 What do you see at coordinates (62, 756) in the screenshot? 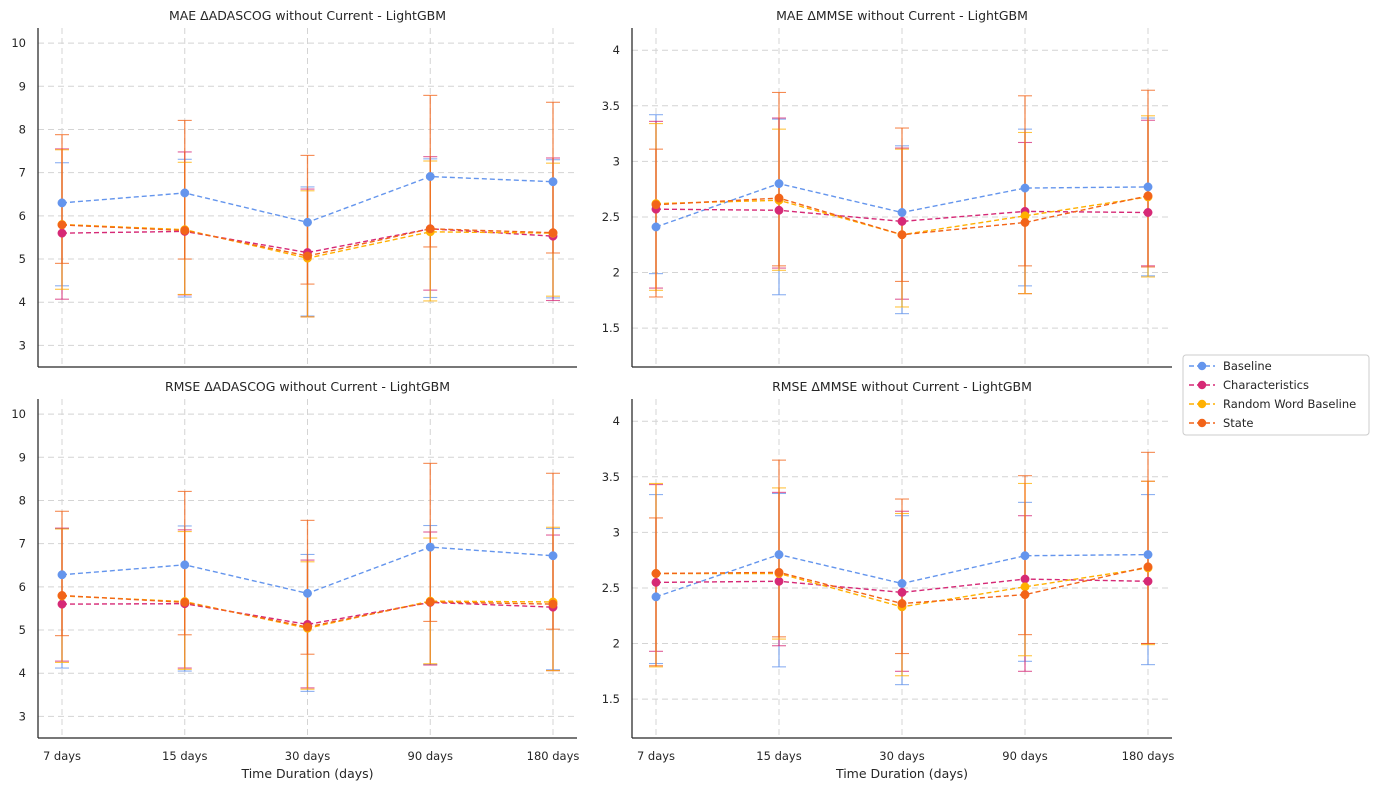
I see `x-tick-label: 7 days` at bounding box center [62, 756].